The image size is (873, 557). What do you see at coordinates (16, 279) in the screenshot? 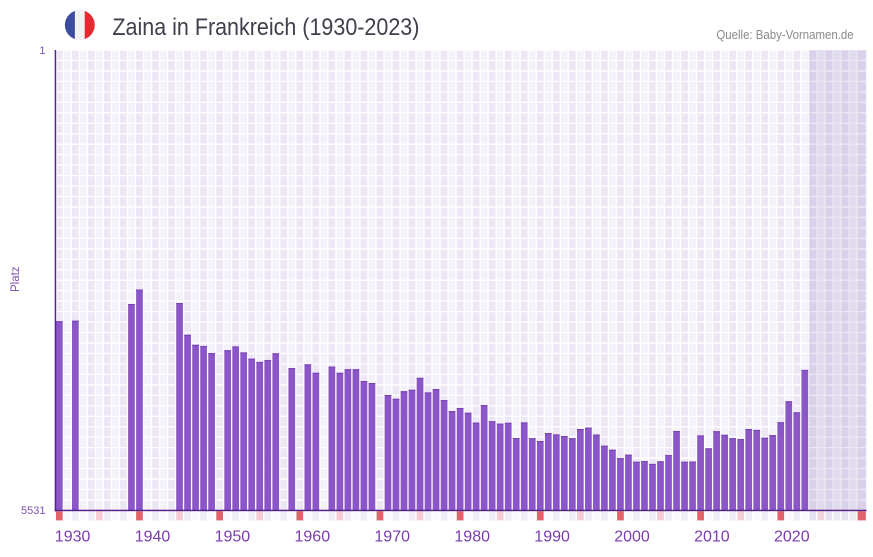
I see `svg-text: Platz` at bounding box center [16, 279].